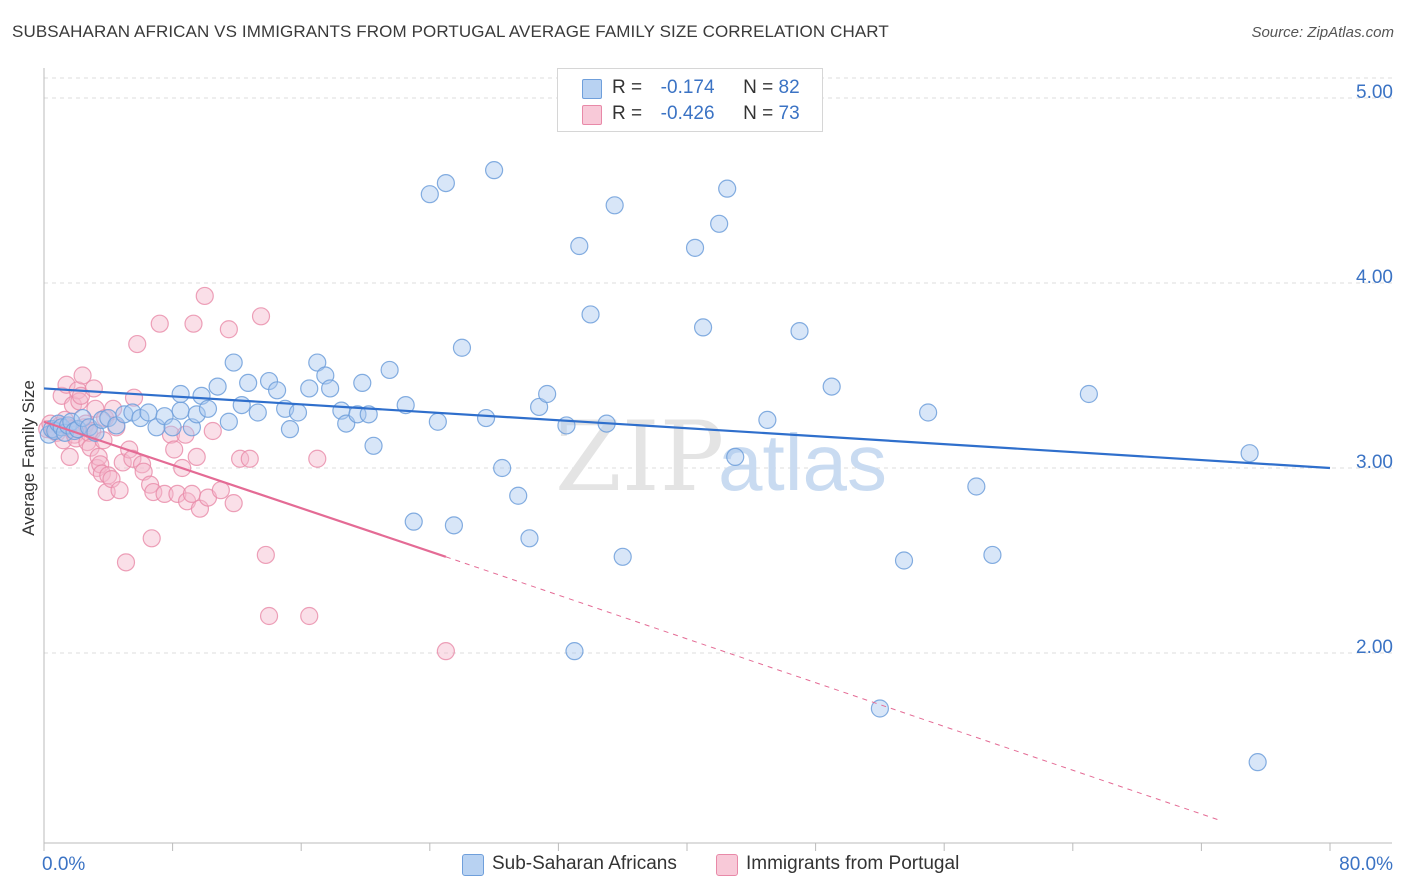  What do you see at coordinates (63, 864) in the screenshot?
I see `x-tick-label: 0.0%` at bounding box center [63, 864].